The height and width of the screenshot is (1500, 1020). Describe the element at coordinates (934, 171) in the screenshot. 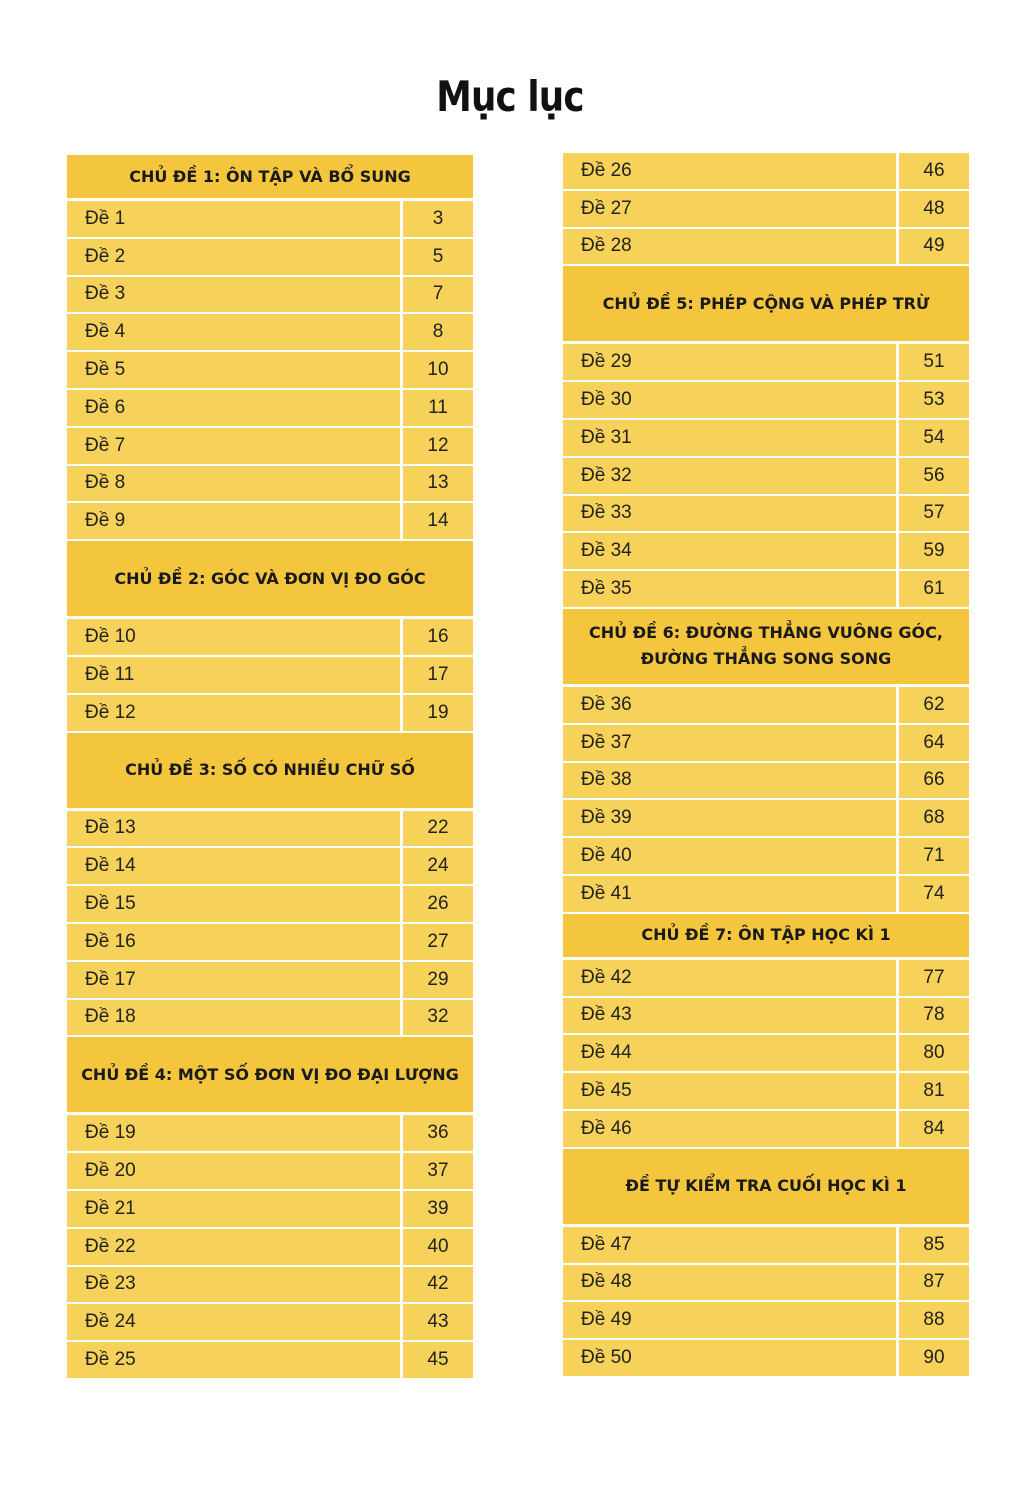

I see `entry-page-number: 46` at that location.